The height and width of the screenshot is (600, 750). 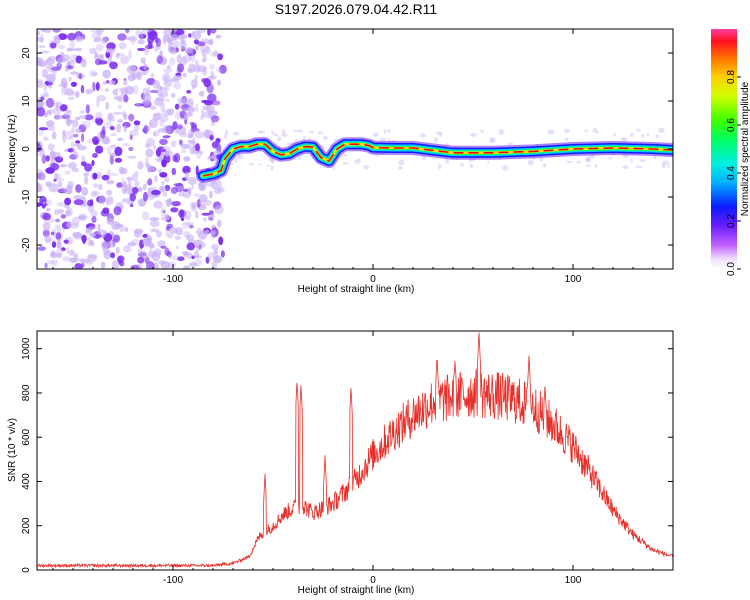 What do you see at coordinates (745, 148) in the screenshot?
I see `colorbar-label: Normalized spectral amplitude` at bounding box center [745, 148].